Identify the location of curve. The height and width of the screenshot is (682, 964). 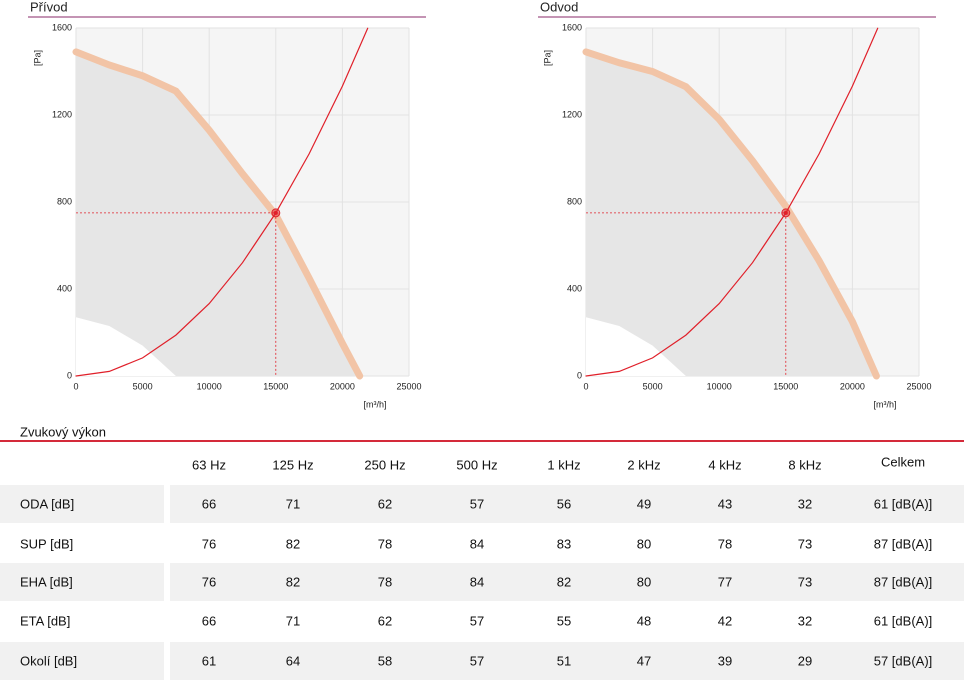
(218, 214).